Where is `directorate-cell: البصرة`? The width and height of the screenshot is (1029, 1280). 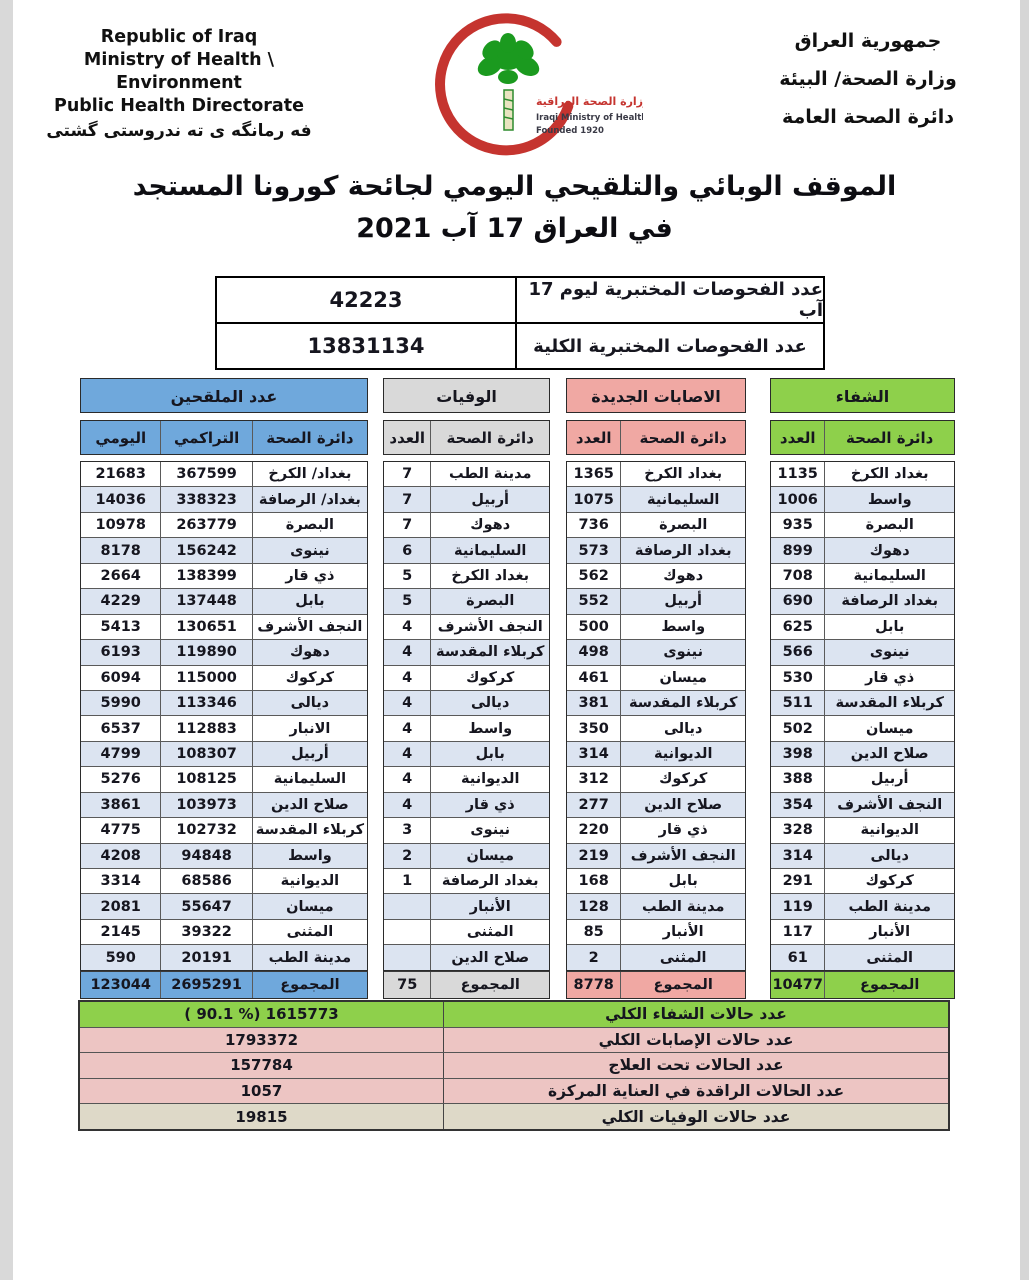
directorate-cell: البصرة is located at coordinates (682, 525).